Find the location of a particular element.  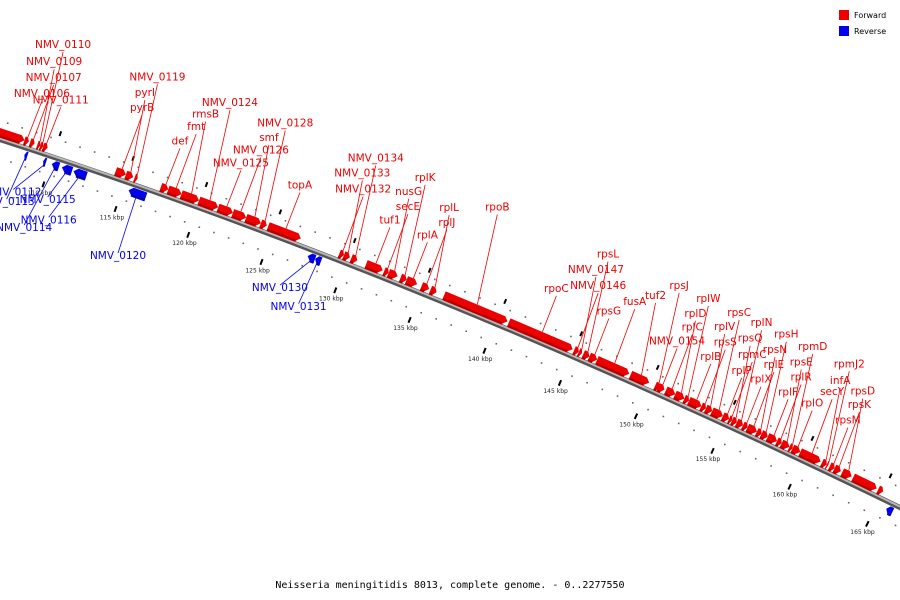

gene-label: rplW is located at coordinates (708, 299).